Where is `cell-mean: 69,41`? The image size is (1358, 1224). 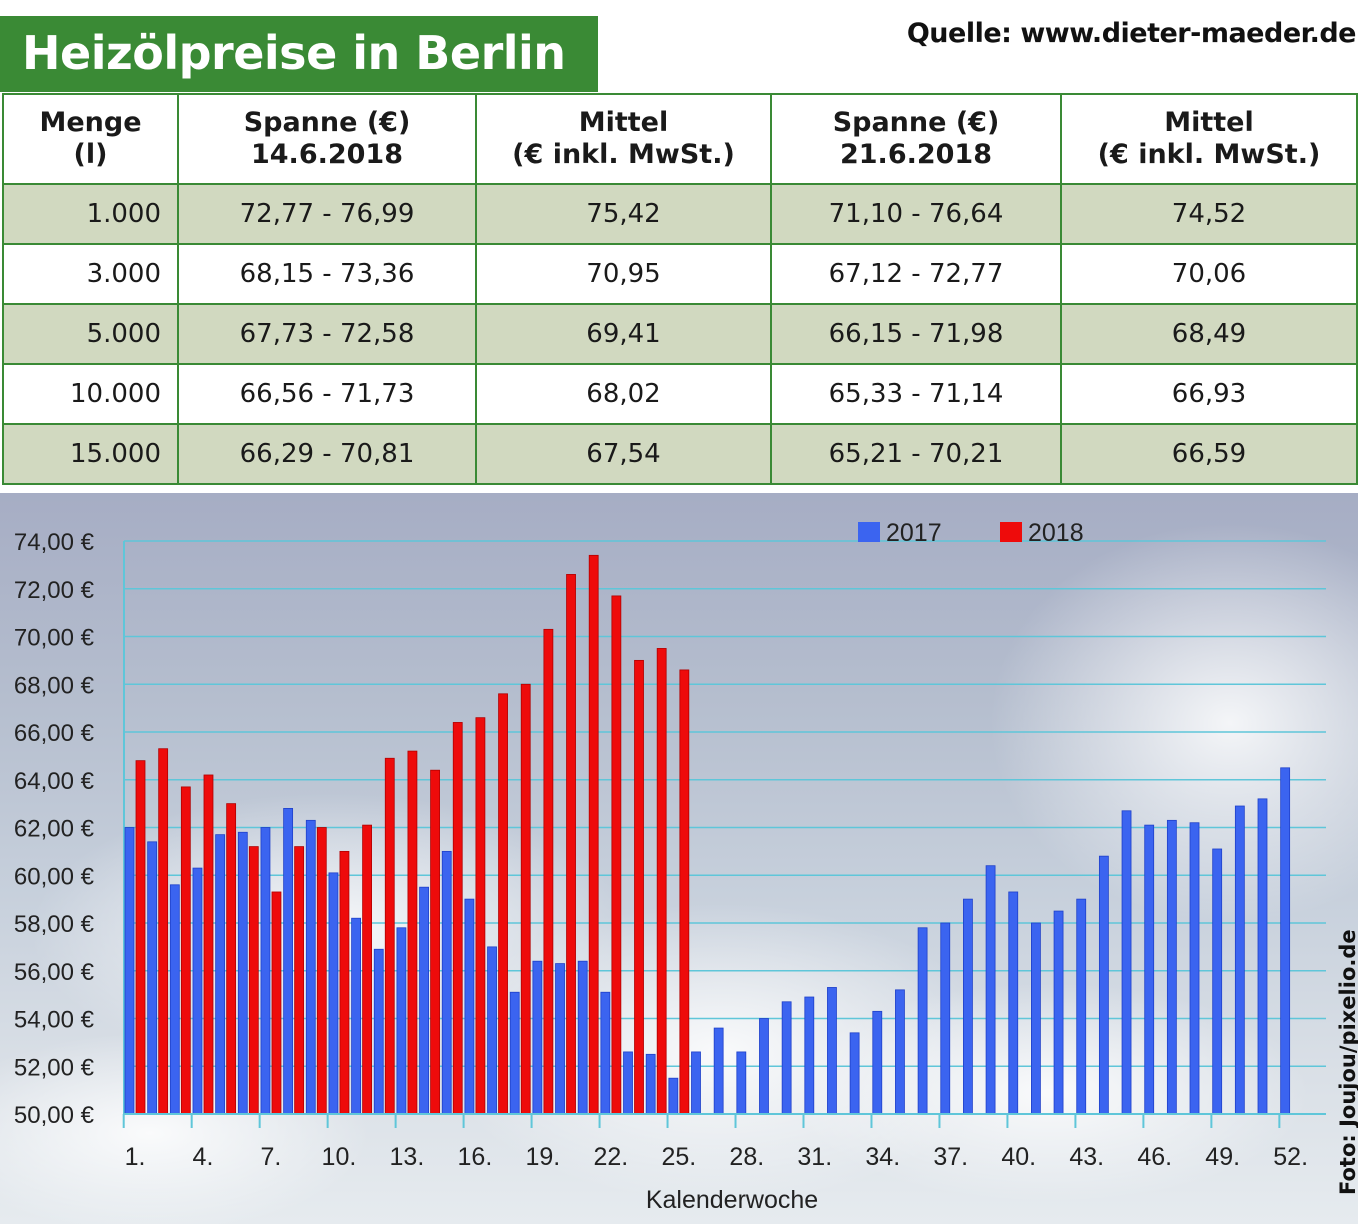
cell-mean: 69,41 is located at coordinates (623, 334).